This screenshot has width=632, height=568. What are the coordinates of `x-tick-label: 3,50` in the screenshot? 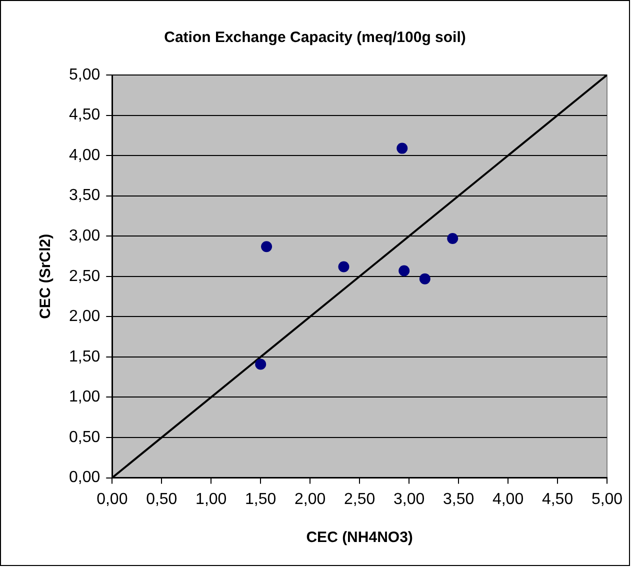 It's located at (458, 499).